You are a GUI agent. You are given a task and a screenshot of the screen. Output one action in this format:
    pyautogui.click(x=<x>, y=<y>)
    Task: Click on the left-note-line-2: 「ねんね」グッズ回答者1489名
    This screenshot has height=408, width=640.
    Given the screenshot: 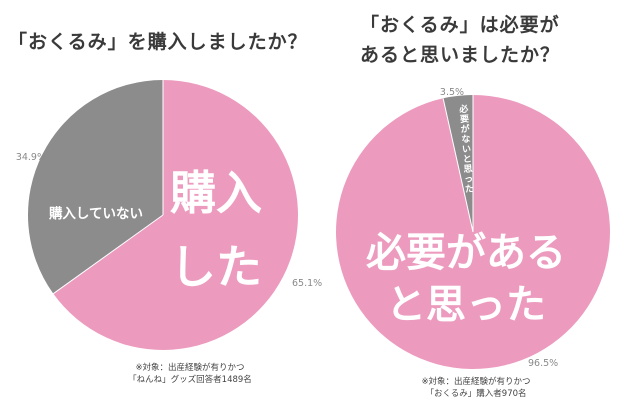 What is the action you would take?
    pyautogui.click(x=190, y=380)
    